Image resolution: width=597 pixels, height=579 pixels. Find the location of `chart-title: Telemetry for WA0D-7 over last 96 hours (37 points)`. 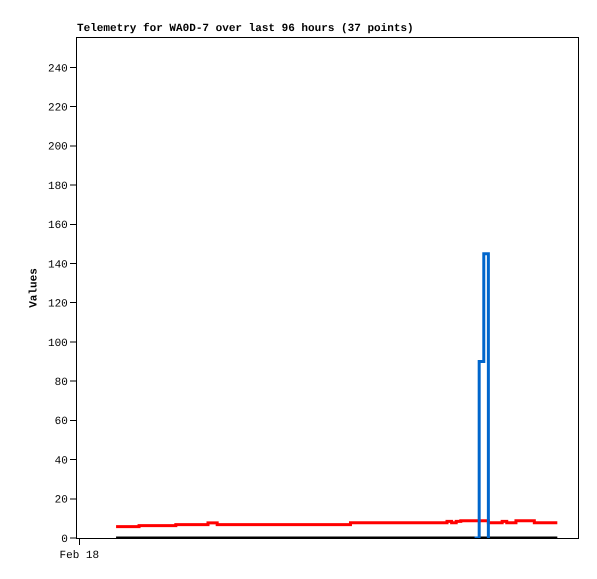

chart-title: Telemetry for WA0D-7 over last 96 hours (37 points) is located at coordinates (245, 28).